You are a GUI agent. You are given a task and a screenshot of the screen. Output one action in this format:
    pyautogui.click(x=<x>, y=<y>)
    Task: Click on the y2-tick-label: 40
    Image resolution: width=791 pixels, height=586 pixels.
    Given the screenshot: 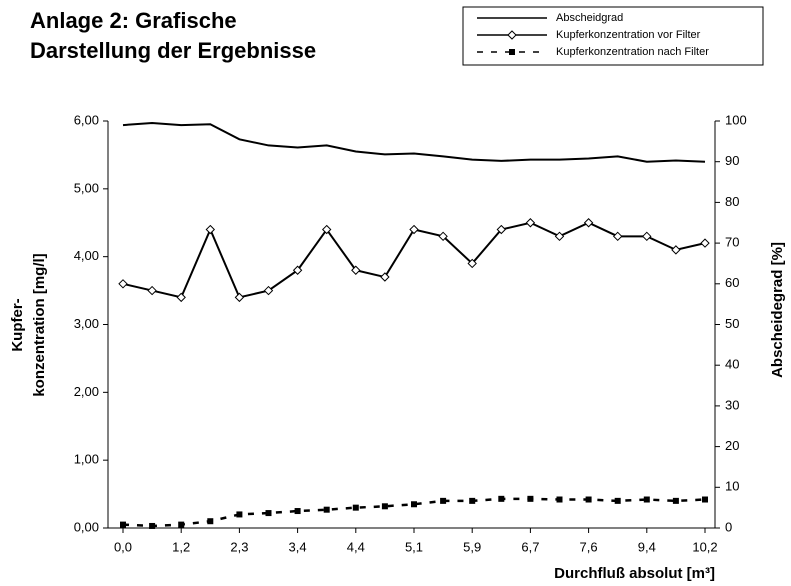 What is the action you would take?
    pyautogui.click(x=732, y=364)
    